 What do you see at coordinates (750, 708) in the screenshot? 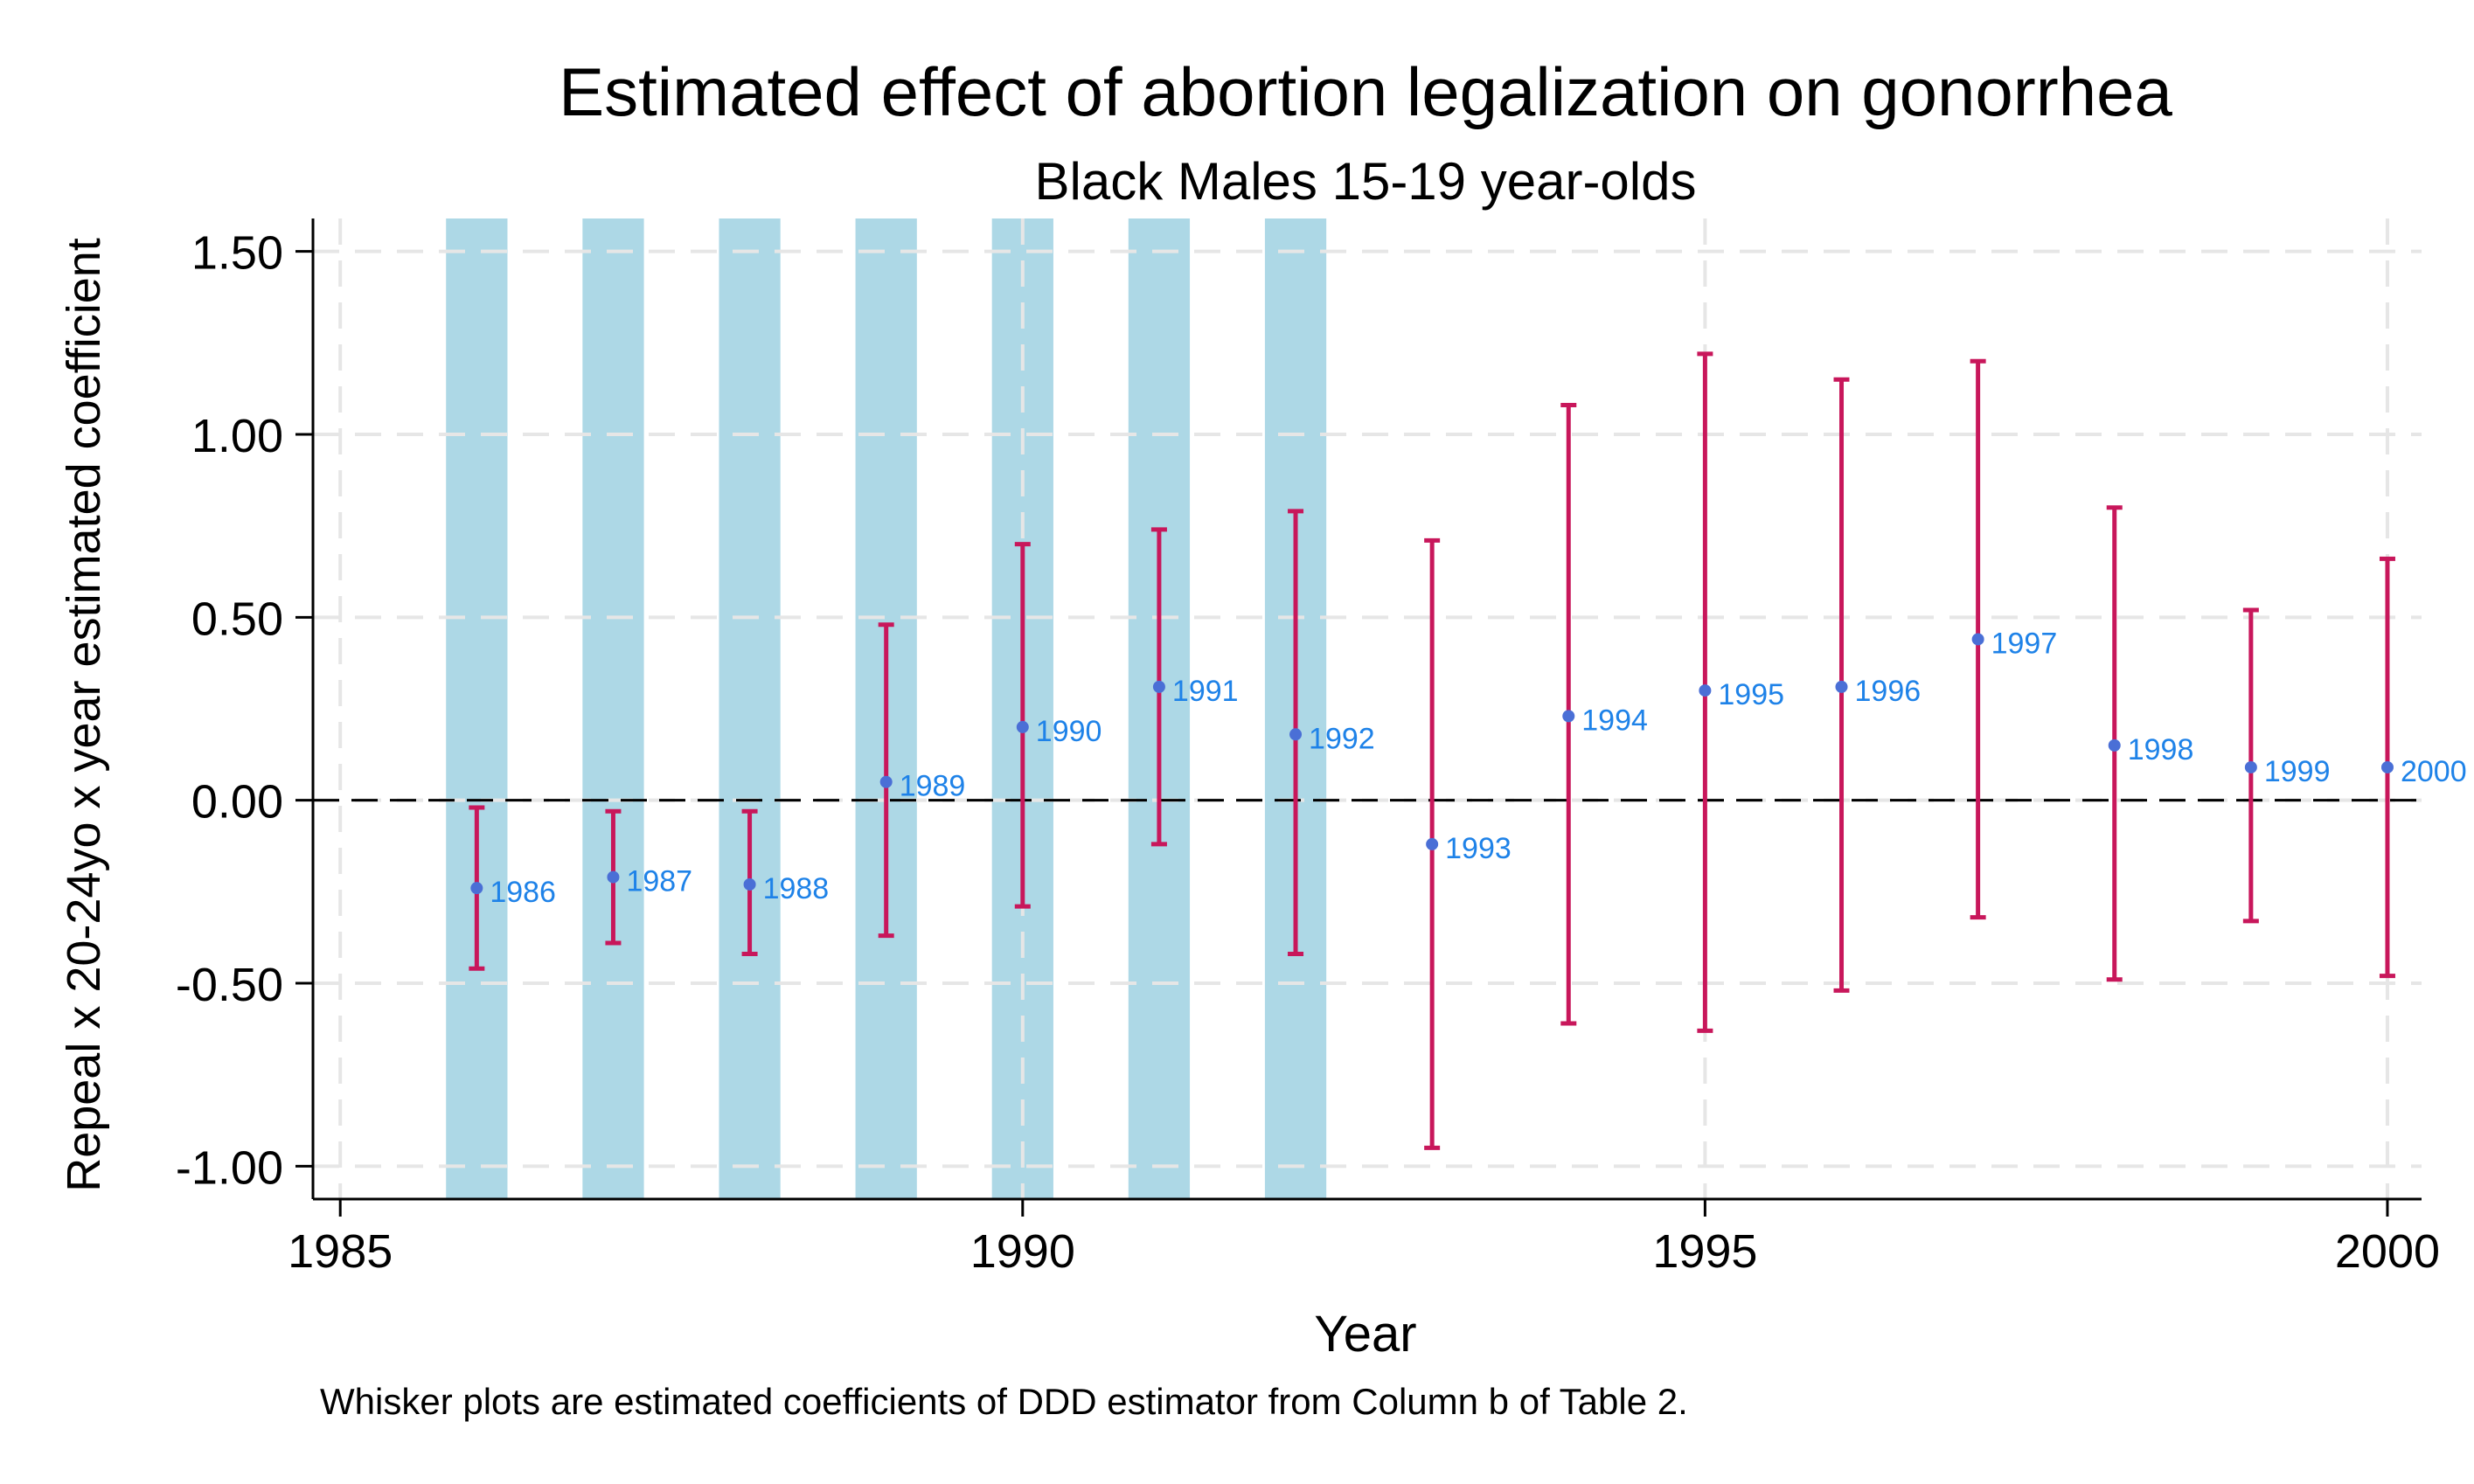
I see `shaded-band-1988` at bounding box center [750, 708].